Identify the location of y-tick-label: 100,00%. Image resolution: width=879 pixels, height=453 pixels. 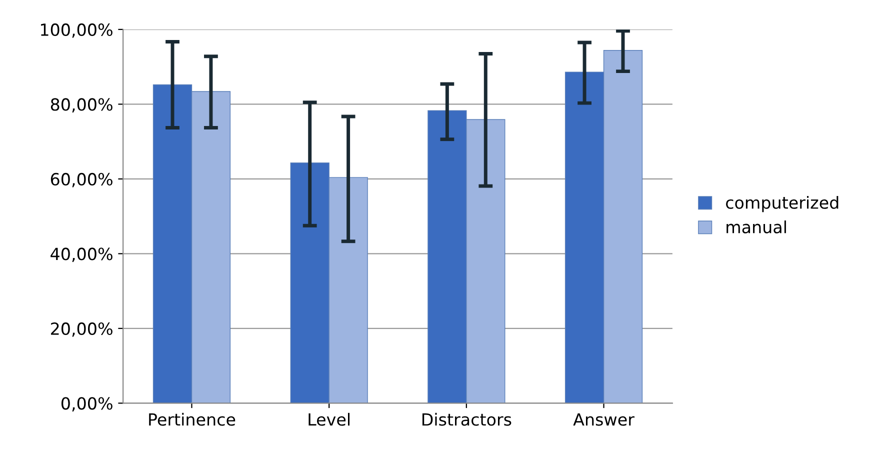
(76, 30).